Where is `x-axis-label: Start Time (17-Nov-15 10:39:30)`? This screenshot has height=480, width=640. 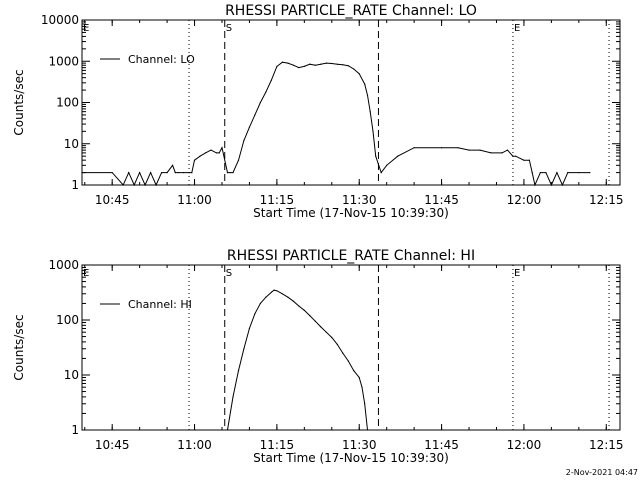
x-axis-label: Start Time (17-Nov-15 10:39:30) is located at coordinates (351, 213).